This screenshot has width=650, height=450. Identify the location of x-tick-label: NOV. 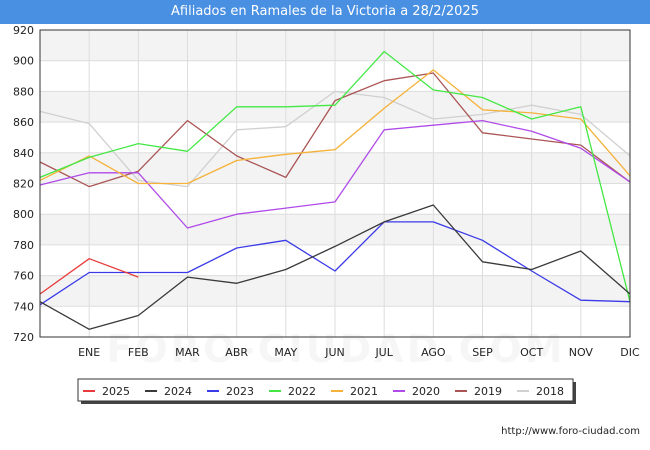
(581, 352).